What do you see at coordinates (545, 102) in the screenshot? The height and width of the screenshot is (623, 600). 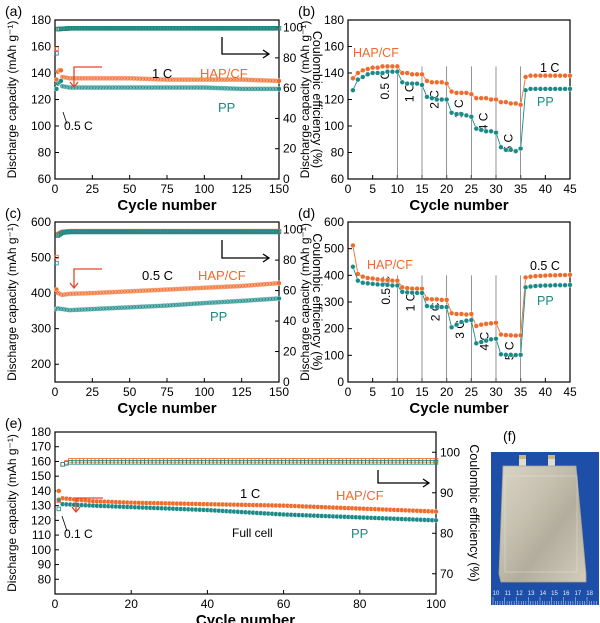 I see `series-label-pp: PP` at bounding box center [545, 102].